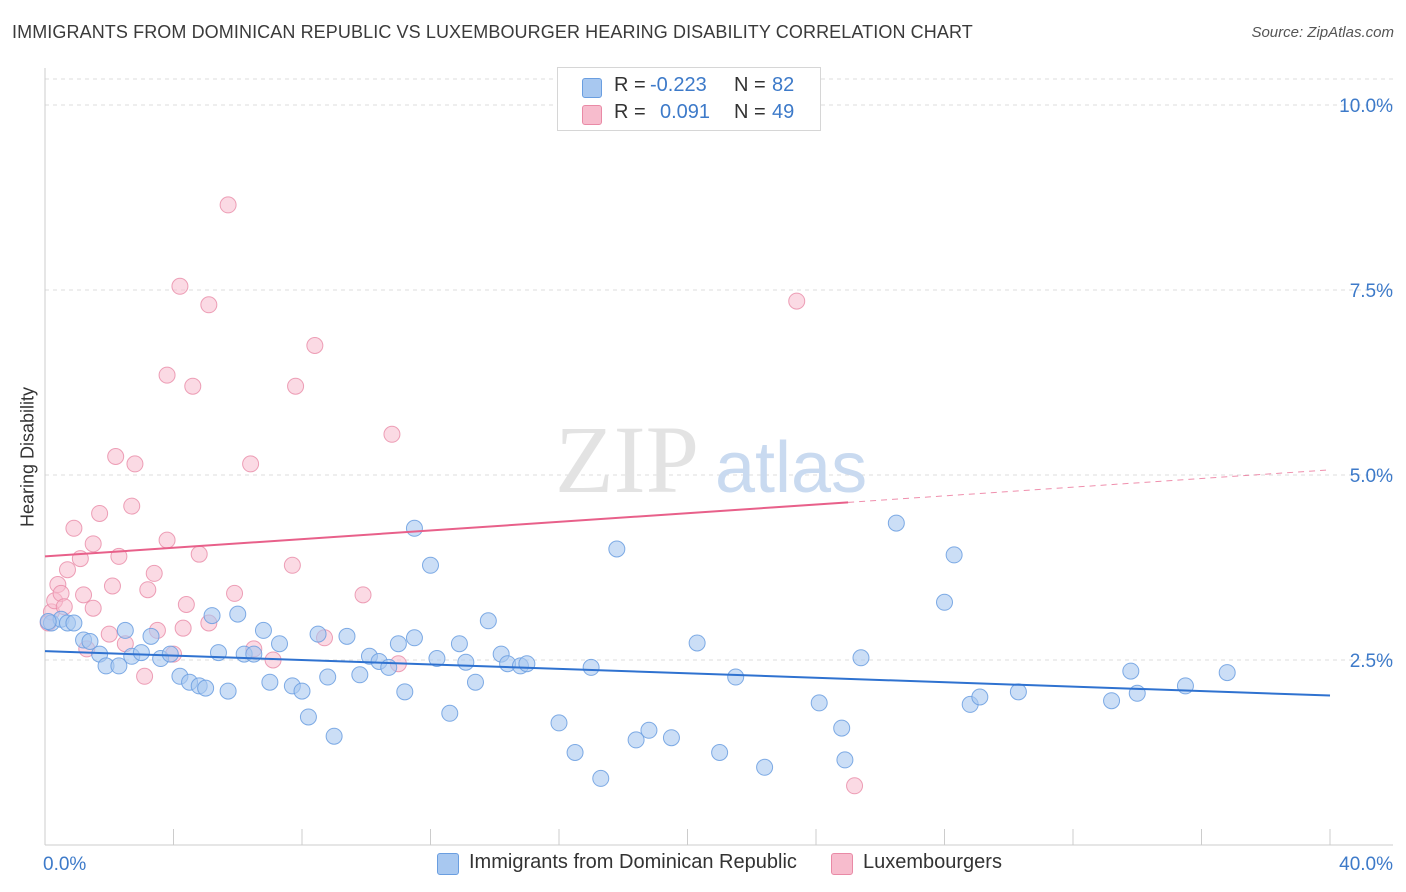 Image resolution: width=1406 pixels, height=892 pixels. What do you see at coordinates (592, 115) in the screenshot?
I see `pink-swatch` at bounding box center [592, 115].